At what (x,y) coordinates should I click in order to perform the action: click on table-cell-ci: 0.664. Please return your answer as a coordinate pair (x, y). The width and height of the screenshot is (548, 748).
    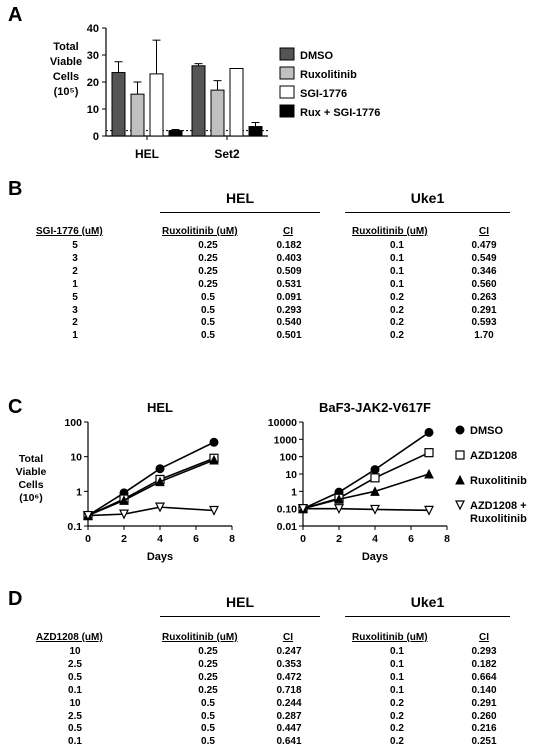
    Looking at the image, I should click on (484, 677).